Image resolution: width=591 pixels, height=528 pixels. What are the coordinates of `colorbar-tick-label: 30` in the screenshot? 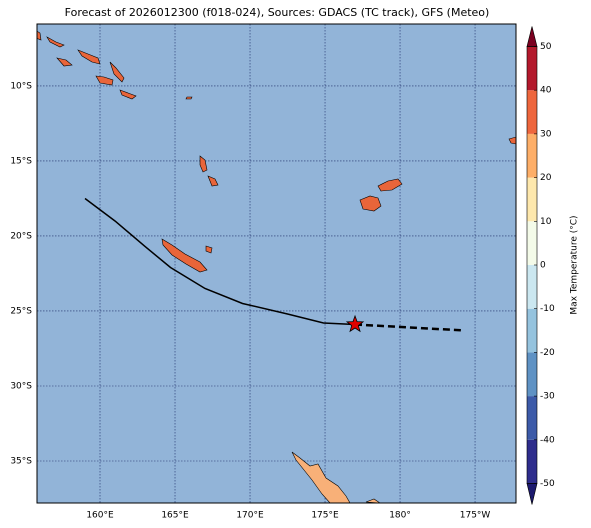 It's located at (546, 134).